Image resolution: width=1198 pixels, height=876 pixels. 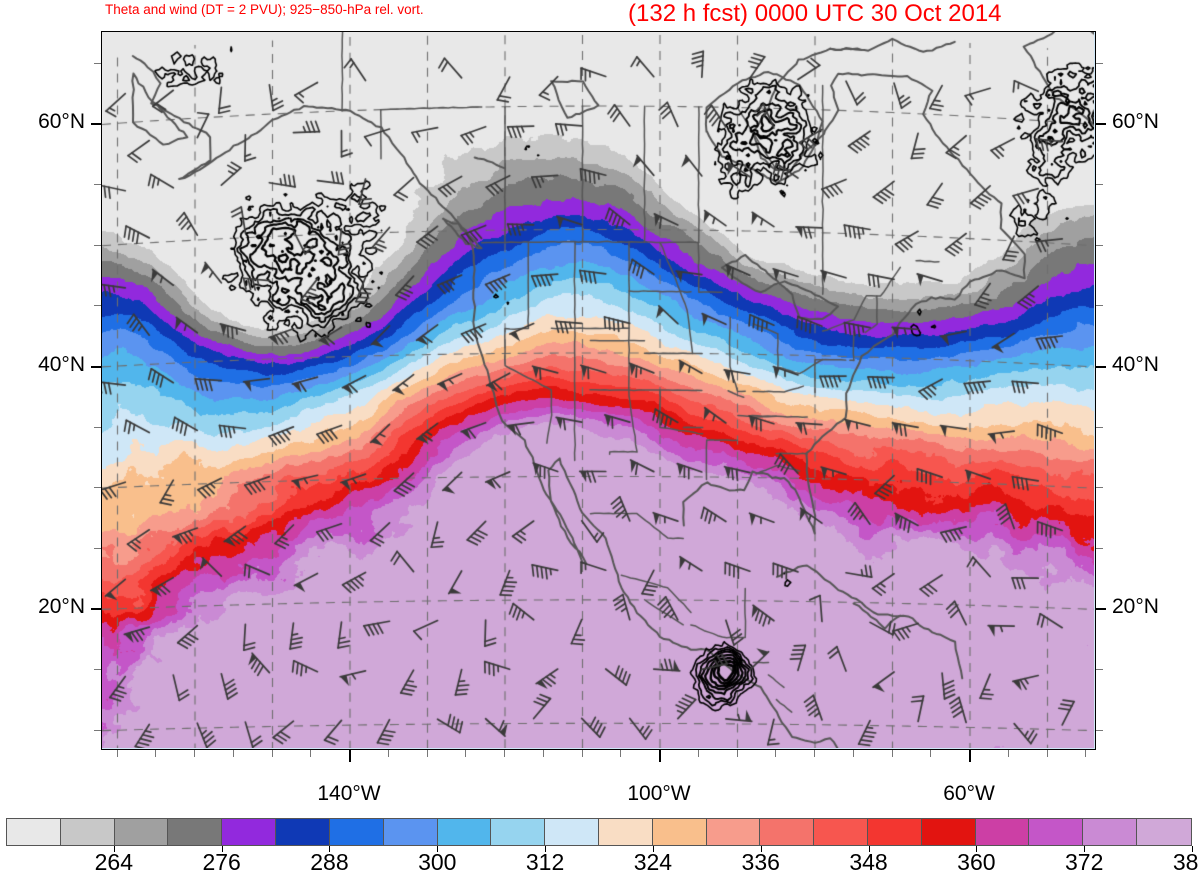 What do you see at coordinates (625, 832) in the screenshot?
I see `colorbar-swatch-pale-peach` at bounding box center [625, 832].